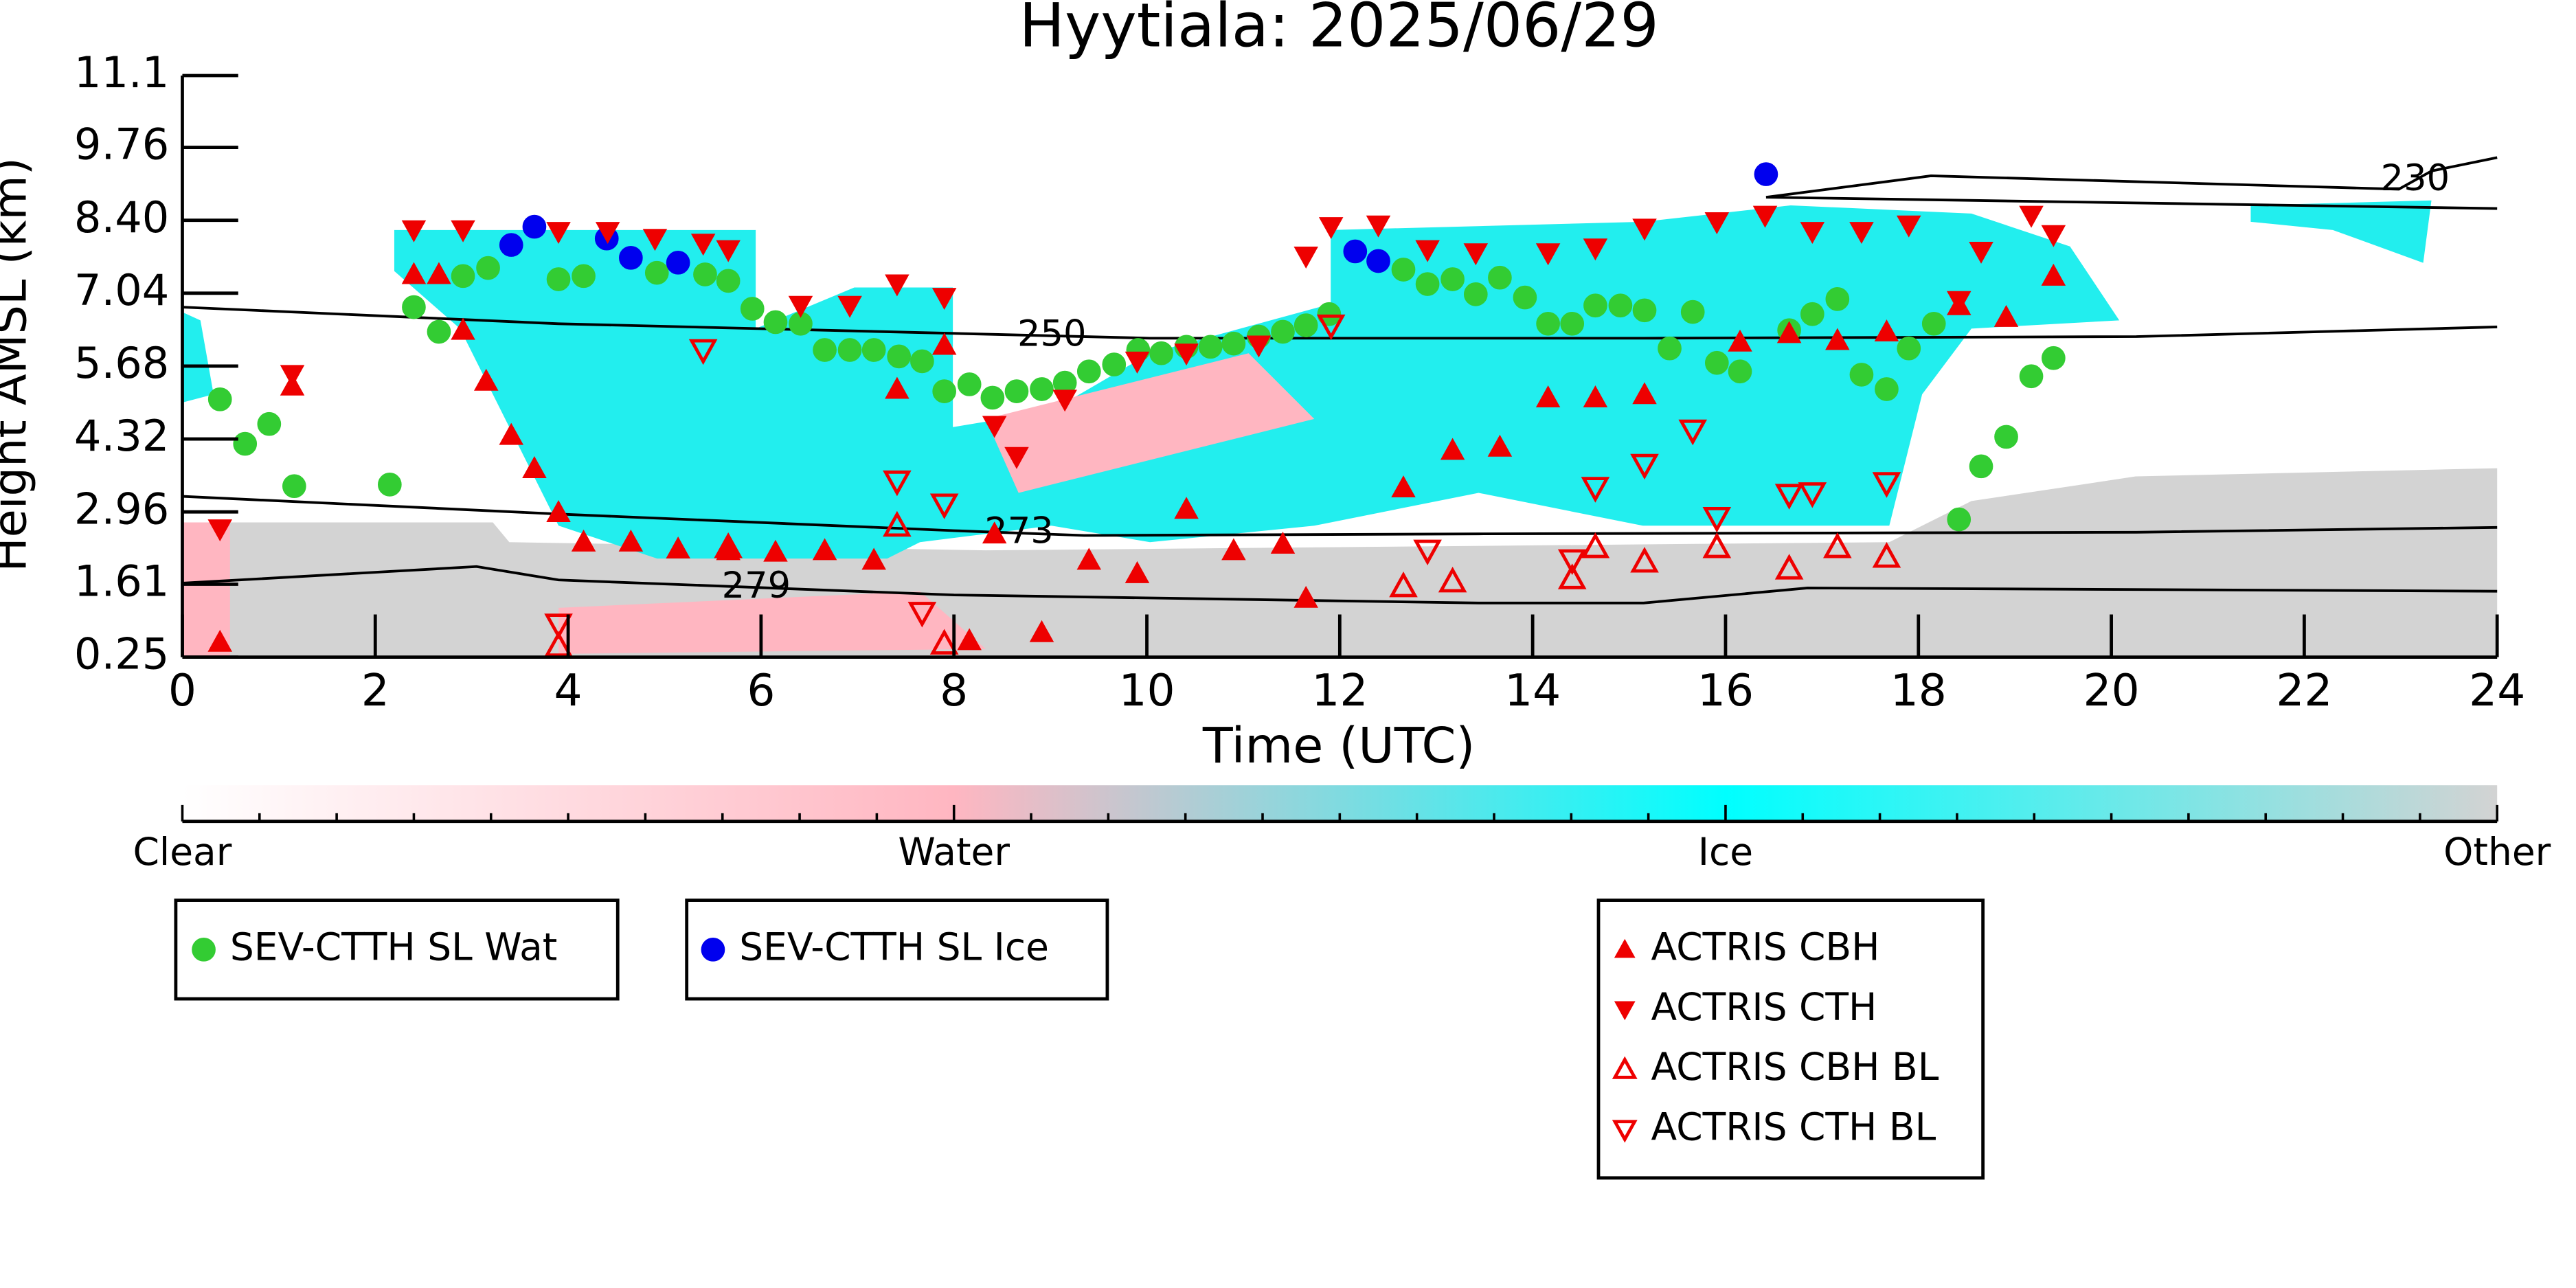 This screenshot has width=2576, height=1288. Describe the element at coordinates (2415, 178) in the screenshot. I see `contour-label: 230` at that location.